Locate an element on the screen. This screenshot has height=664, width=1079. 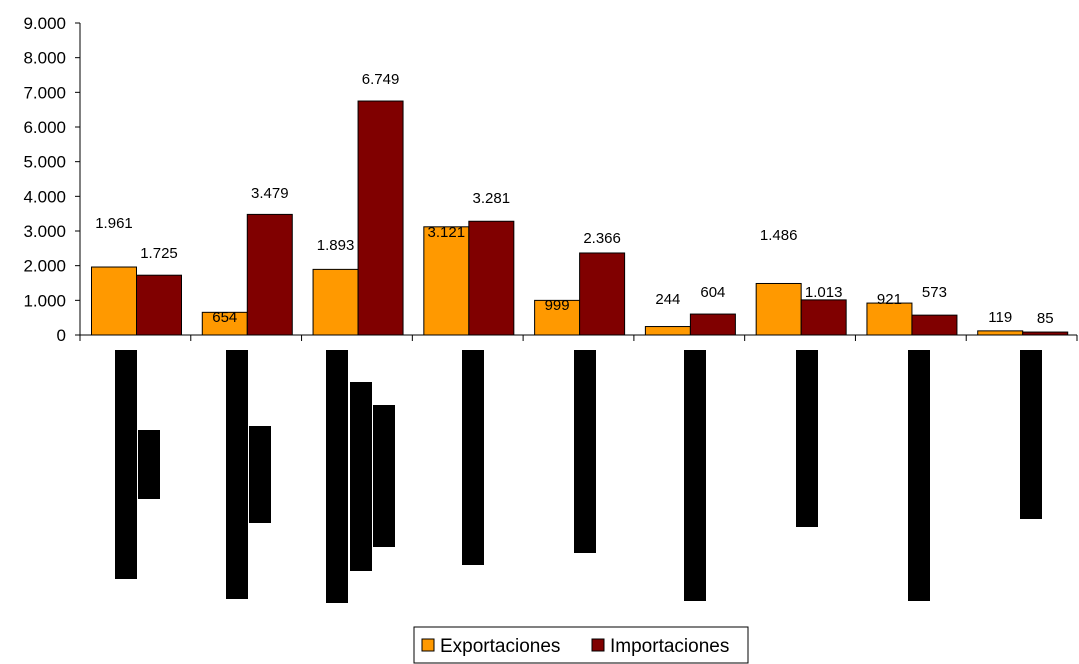
data-label-importaciones: 6.749 is located at coordinates (381, 79).